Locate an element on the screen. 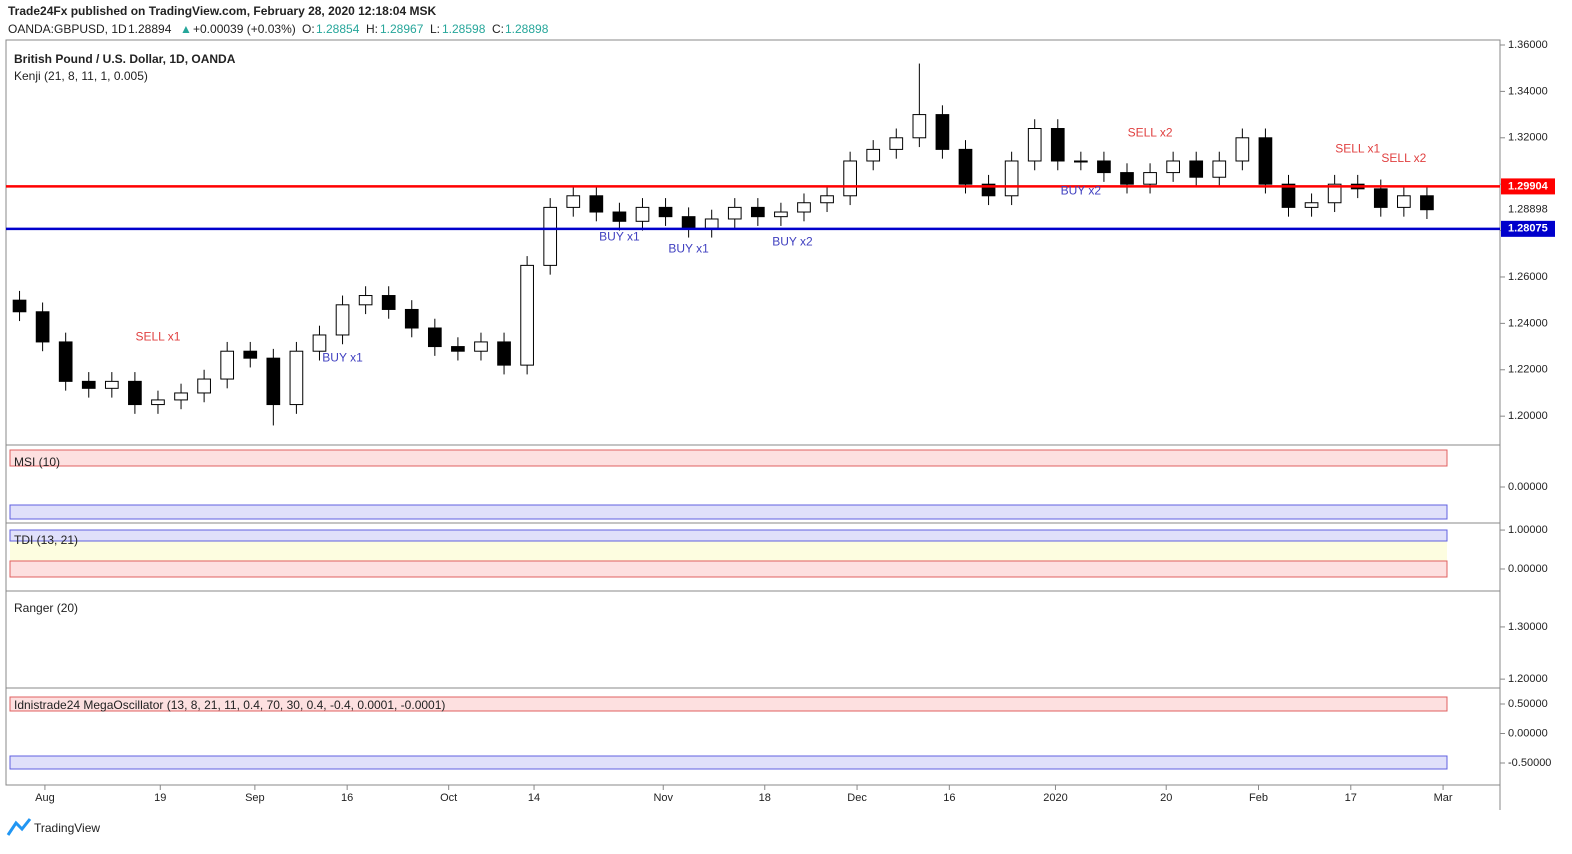 The height and width of the screenshot is (854, 1572). price: 1.28894 is located at coordinates (150, 29).